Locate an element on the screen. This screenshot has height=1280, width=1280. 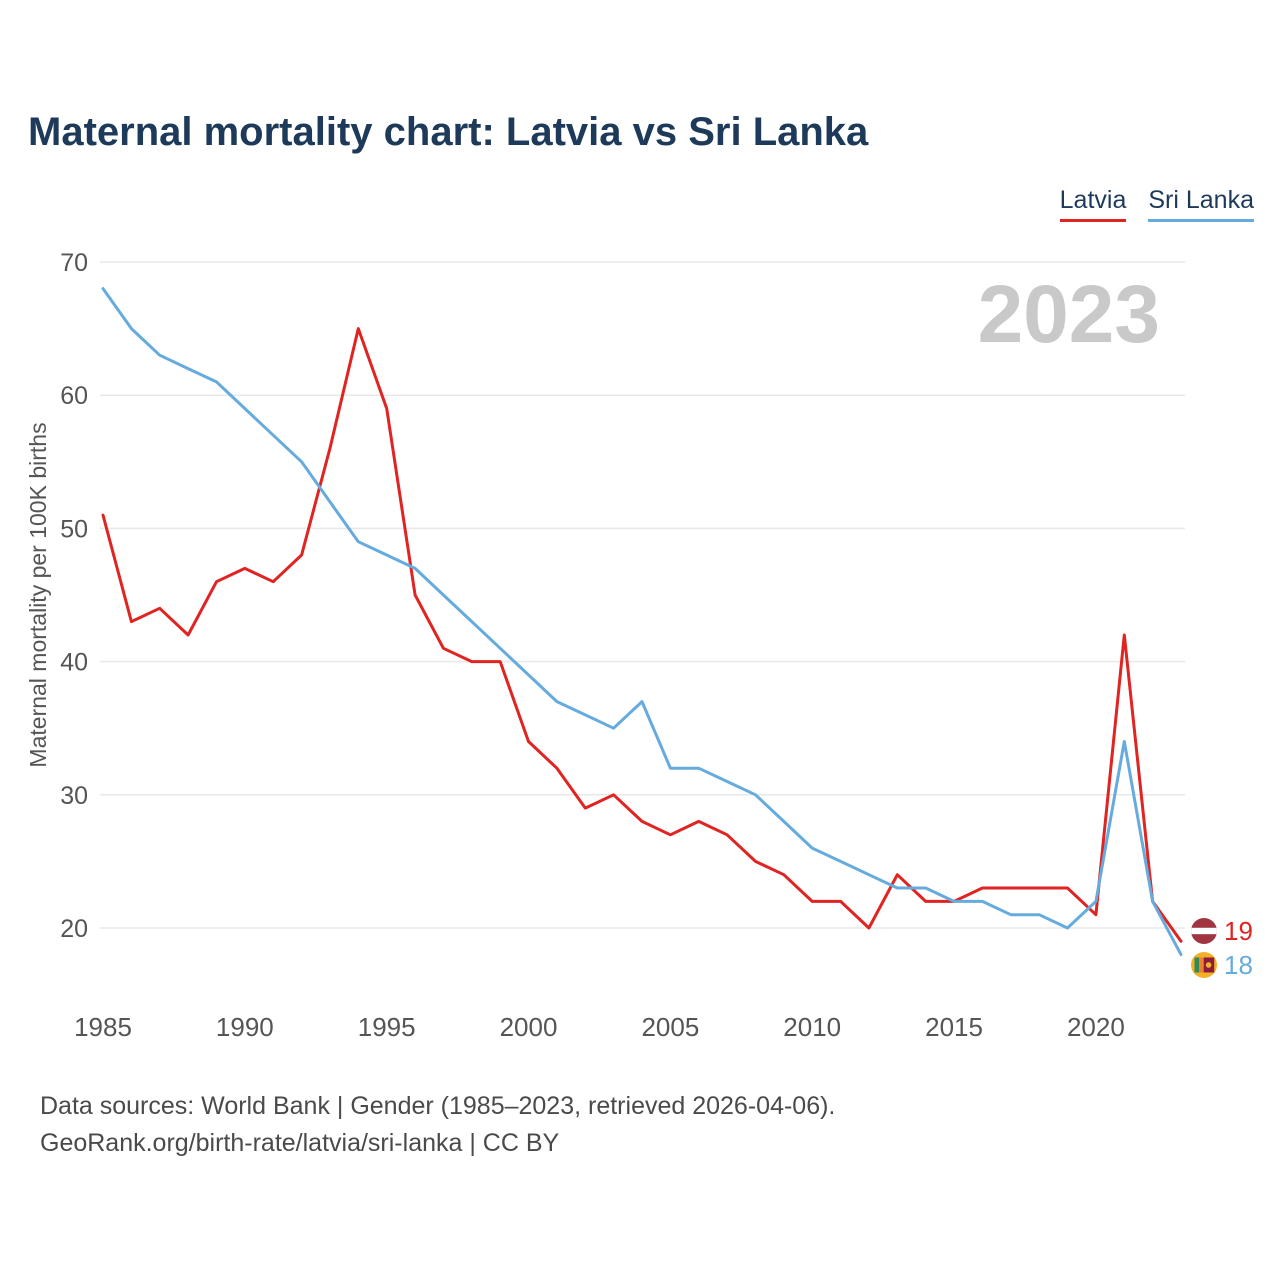
svg-text: 2000 is located at coordinates (529, 1027).